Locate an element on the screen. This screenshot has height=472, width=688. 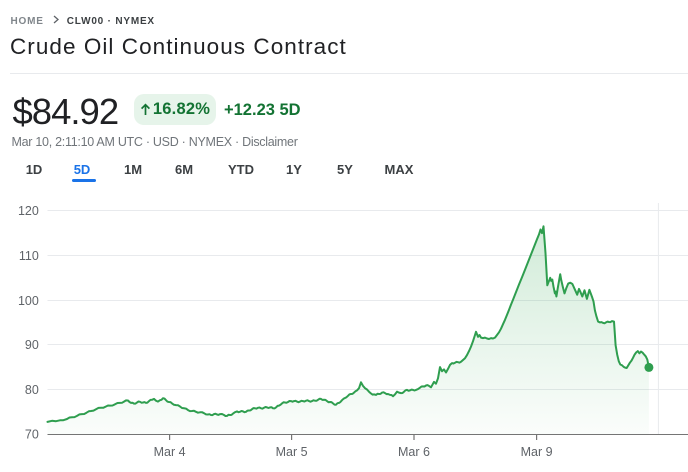
svg-text: Mar 5 is located at coordinates (292, 452).